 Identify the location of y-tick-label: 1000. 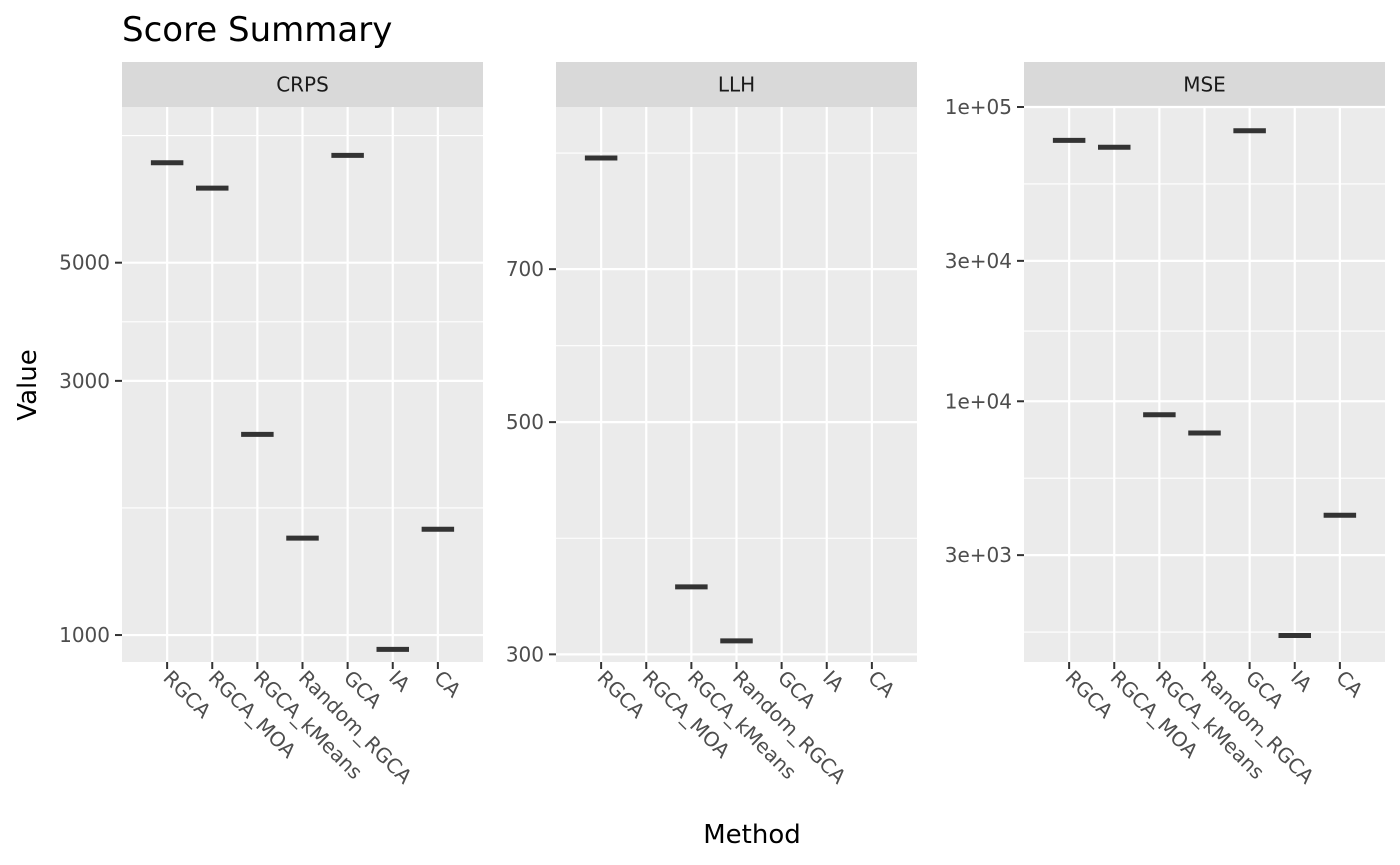
(84, 635).